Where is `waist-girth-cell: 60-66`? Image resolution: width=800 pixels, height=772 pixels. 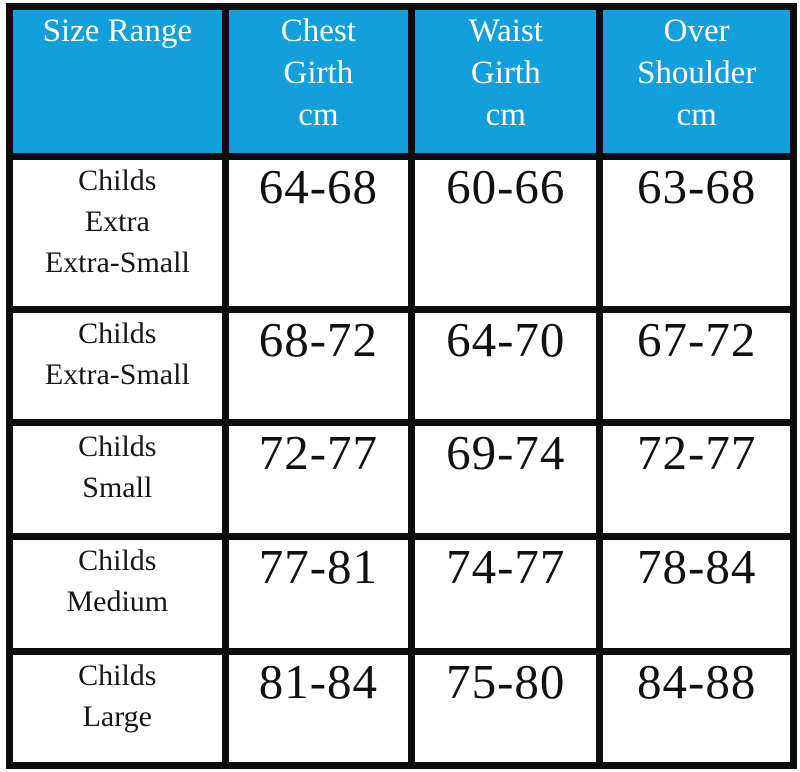
waist-girth-cell: 60-66 is located at coordinates (506, 233).